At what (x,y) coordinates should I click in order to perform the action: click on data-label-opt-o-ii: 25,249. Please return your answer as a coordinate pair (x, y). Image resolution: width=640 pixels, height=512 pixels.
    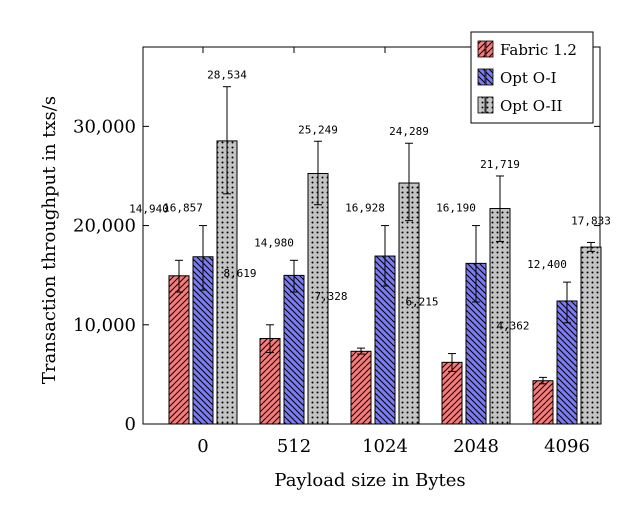
    Looking at the image, I should click on (318, 129).